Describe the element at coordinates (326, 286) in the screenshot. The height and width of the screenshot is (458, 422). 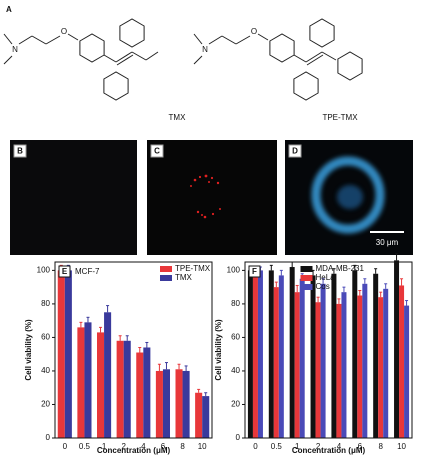
I see `legend-label: Cos 7` at that location.